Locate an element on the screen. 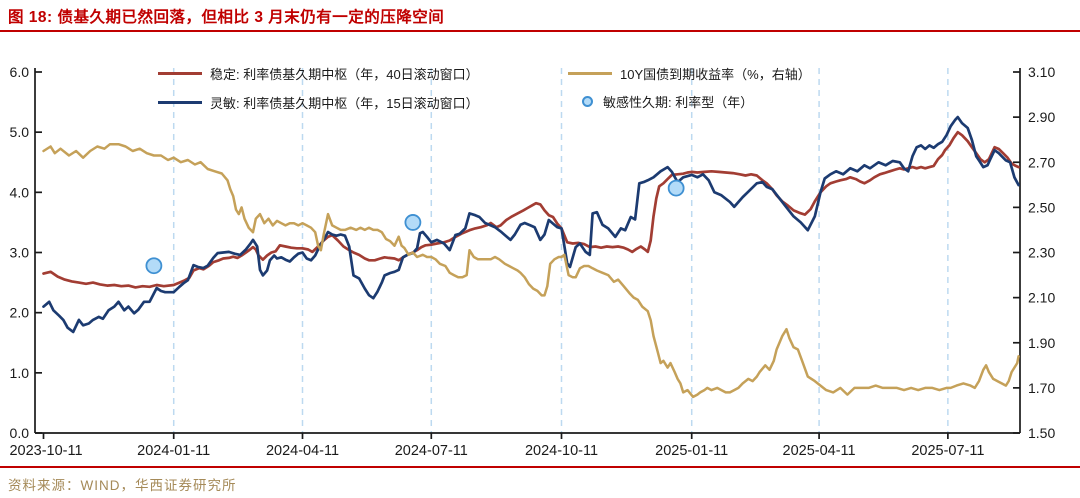  legend-item-stable: 稳定: 利率债基久期中枢（年，40日滚动窗口） is located at coordinates (318, 73).